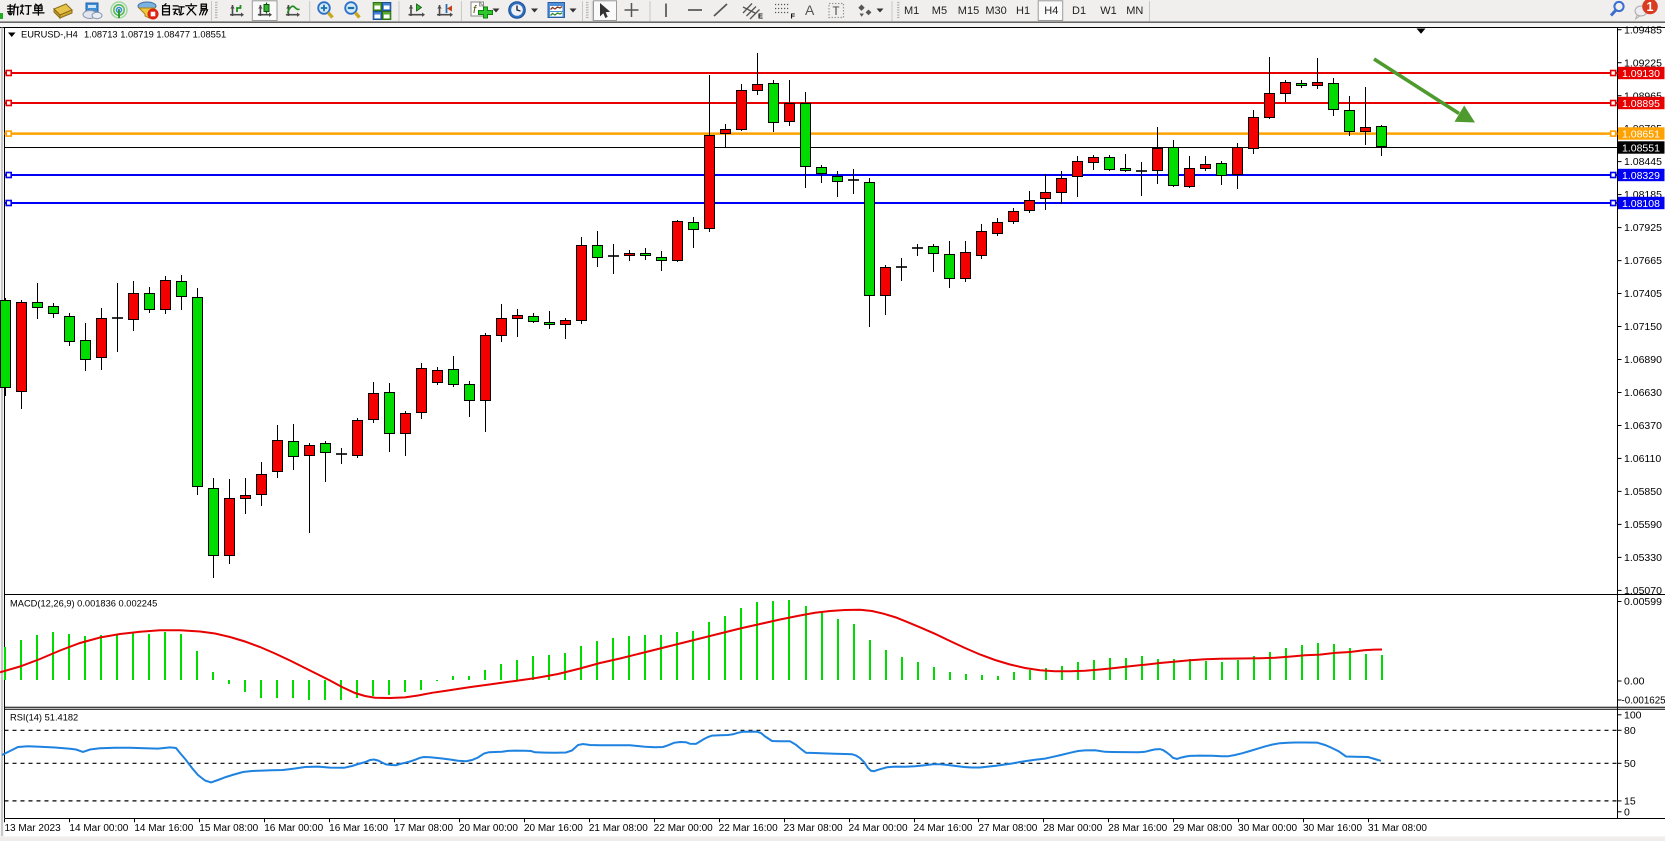 The width and height of the screenshot is (1665, 841). Describe the element at coordinates (968, 11) in the screenshot. I see `svg-text: M15` at that location.